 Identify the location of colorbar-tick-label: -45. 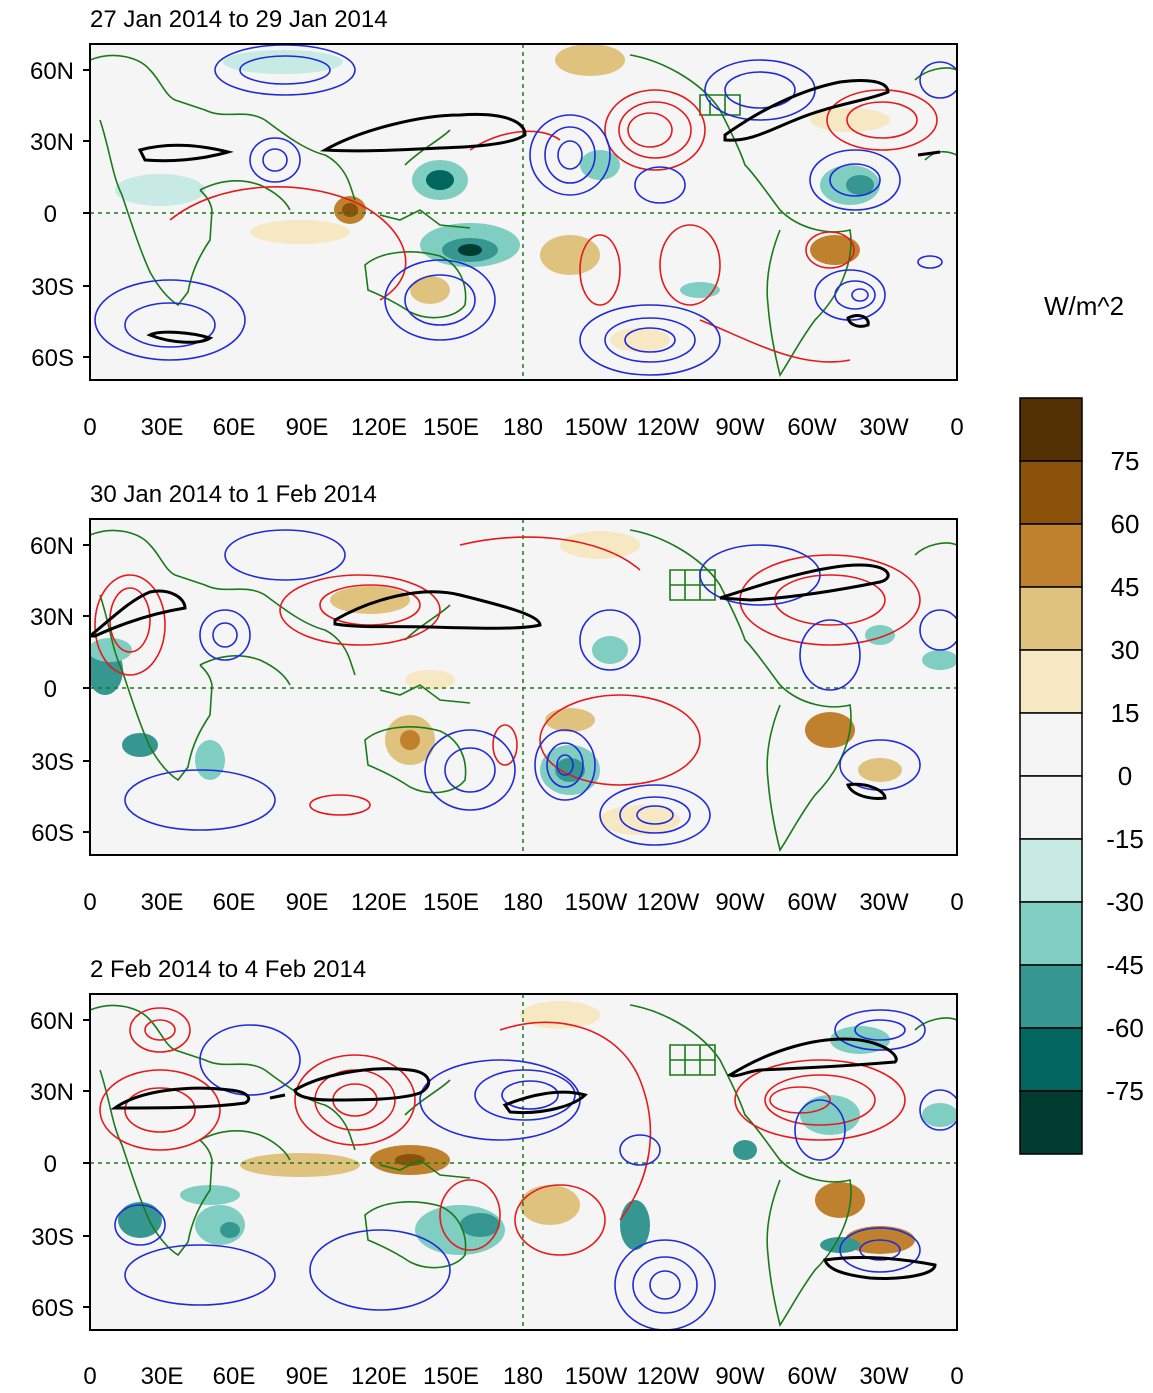
(1125, 965).